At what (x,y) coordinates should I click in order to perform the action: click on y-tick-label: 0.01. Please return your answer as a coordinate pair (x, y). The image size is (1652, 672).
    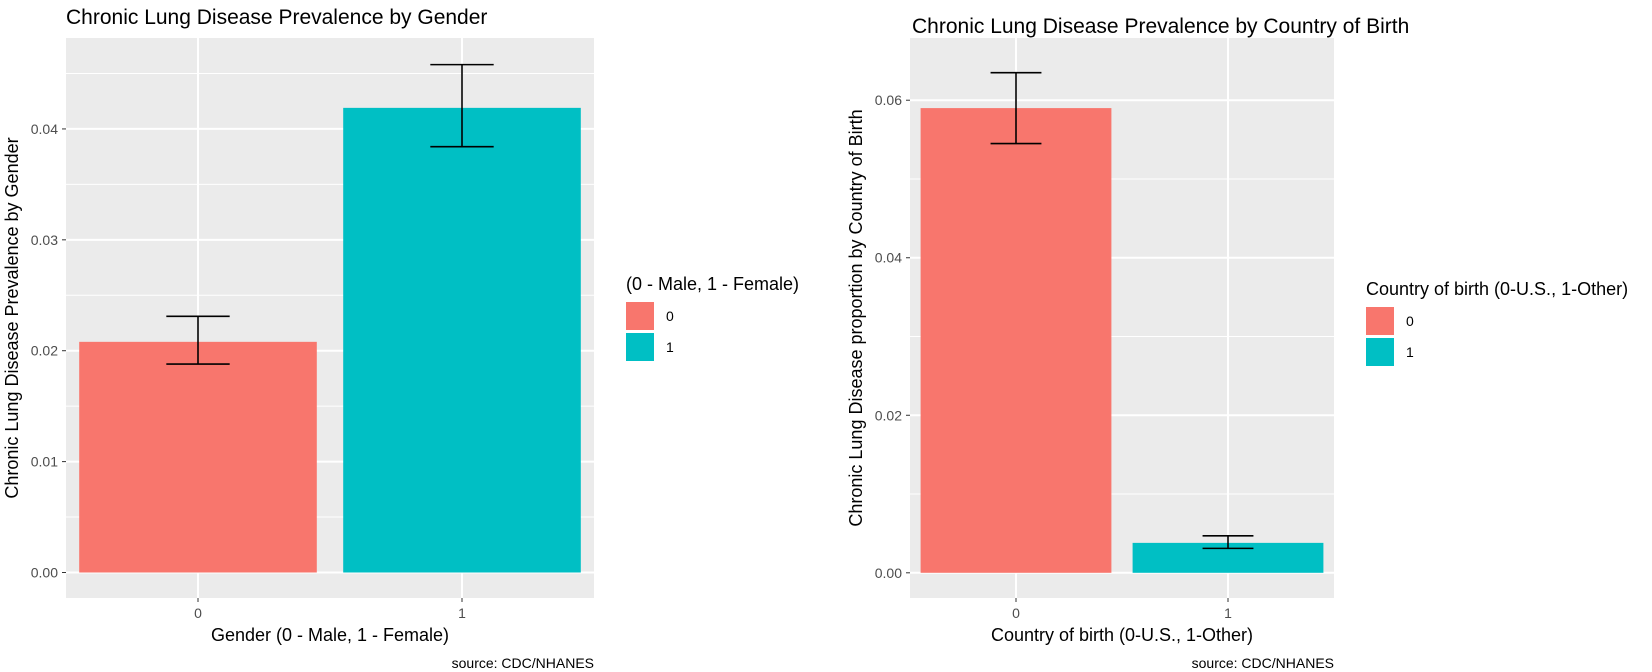
    Looking at the image, I should click on (44, 462).